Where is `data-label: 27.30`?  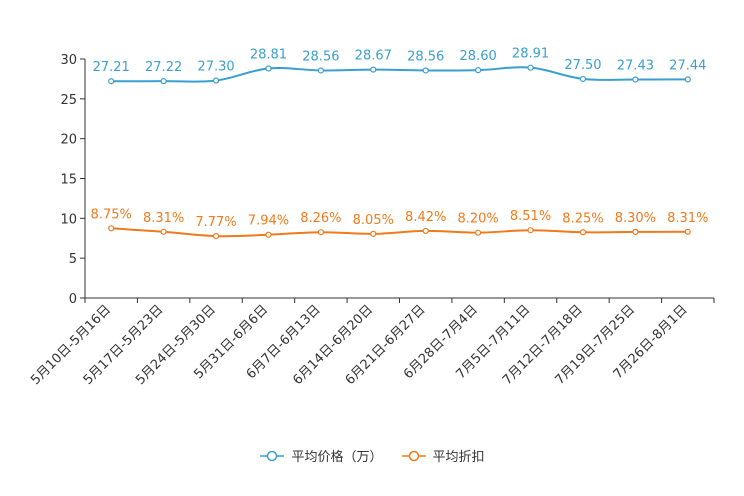
data-label: 27.30 is located at coordinates (215, 67).